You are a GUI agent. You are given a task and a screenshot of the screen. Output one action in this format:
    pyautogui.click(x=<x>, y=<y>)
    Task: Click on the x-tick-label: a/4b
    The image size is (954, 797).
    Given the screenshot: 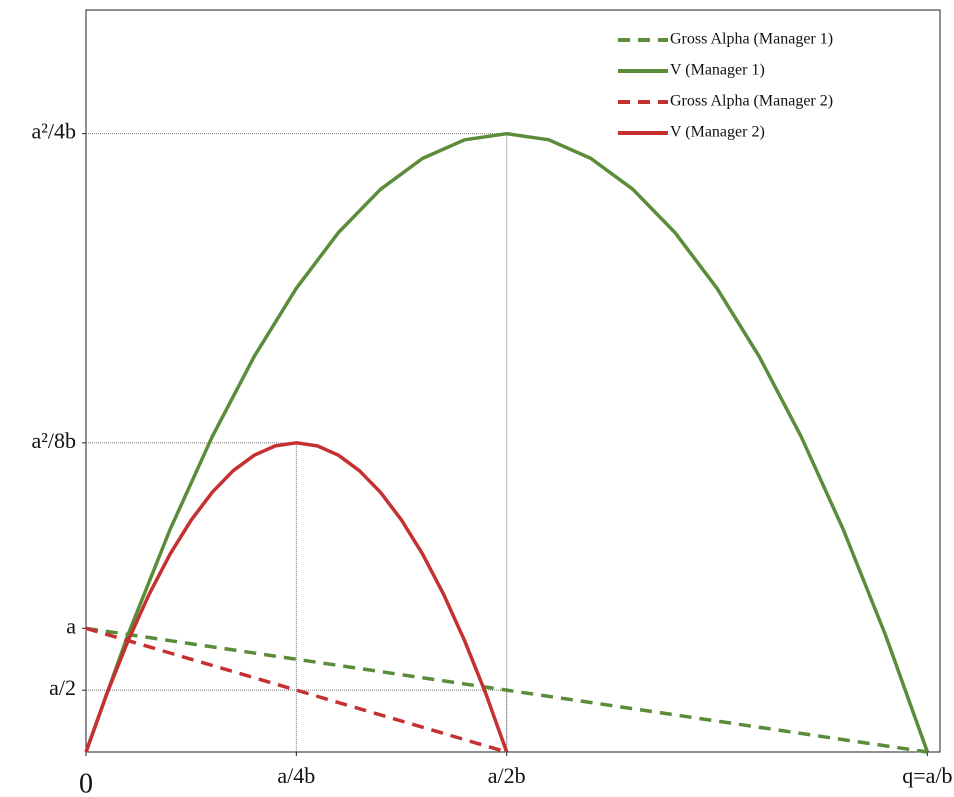 What is the action you would take?
    pyautogui.click(x=296, y=775)
    